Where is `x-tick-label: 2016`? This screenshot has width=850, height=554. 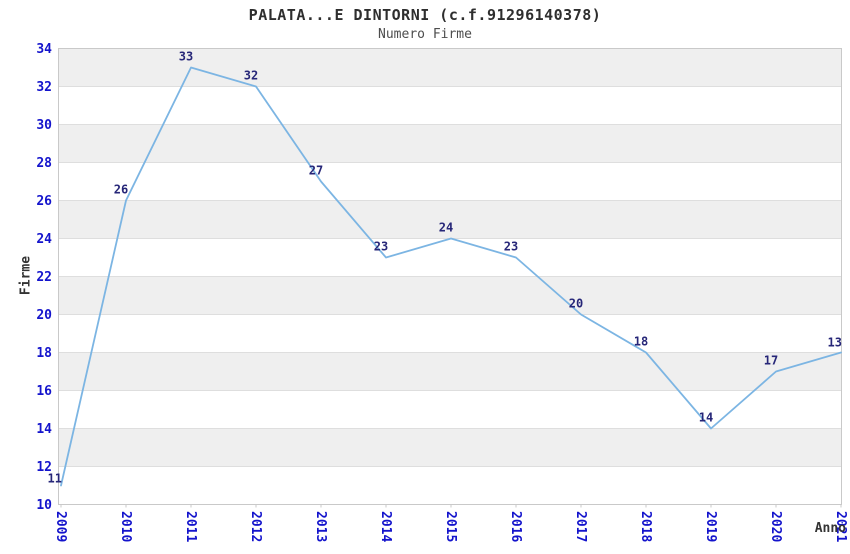
x-tick-label: 2016 is located at coordinates (515, 526).